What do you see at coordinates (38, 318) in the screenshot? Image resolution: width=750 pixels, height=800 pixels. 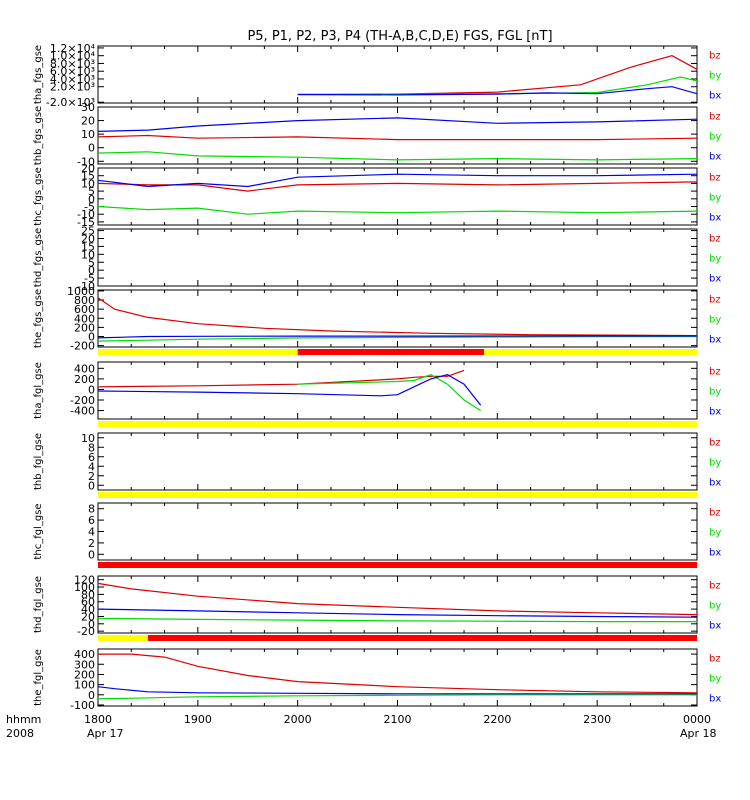 I see `y-axis-label: the_fgs_gse` at bounding box center [38, 318].